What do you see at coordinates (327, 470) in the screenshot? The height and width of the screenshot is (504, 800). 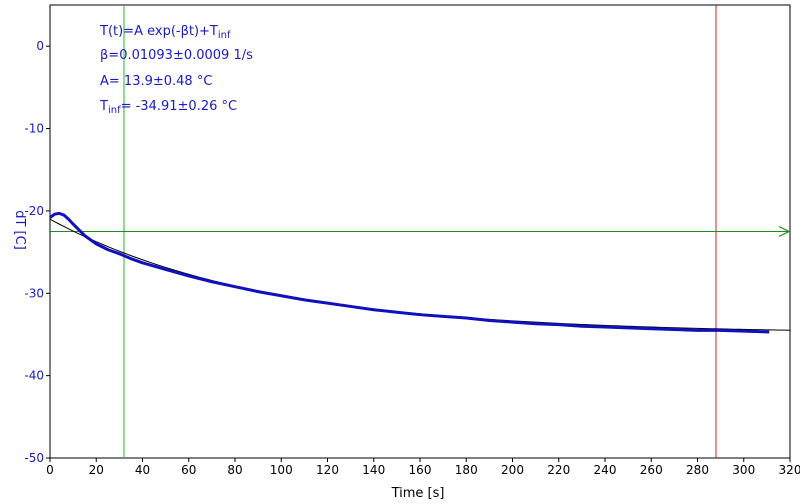 I see `x-tick-label: 120` at bounding box center [327, 470].